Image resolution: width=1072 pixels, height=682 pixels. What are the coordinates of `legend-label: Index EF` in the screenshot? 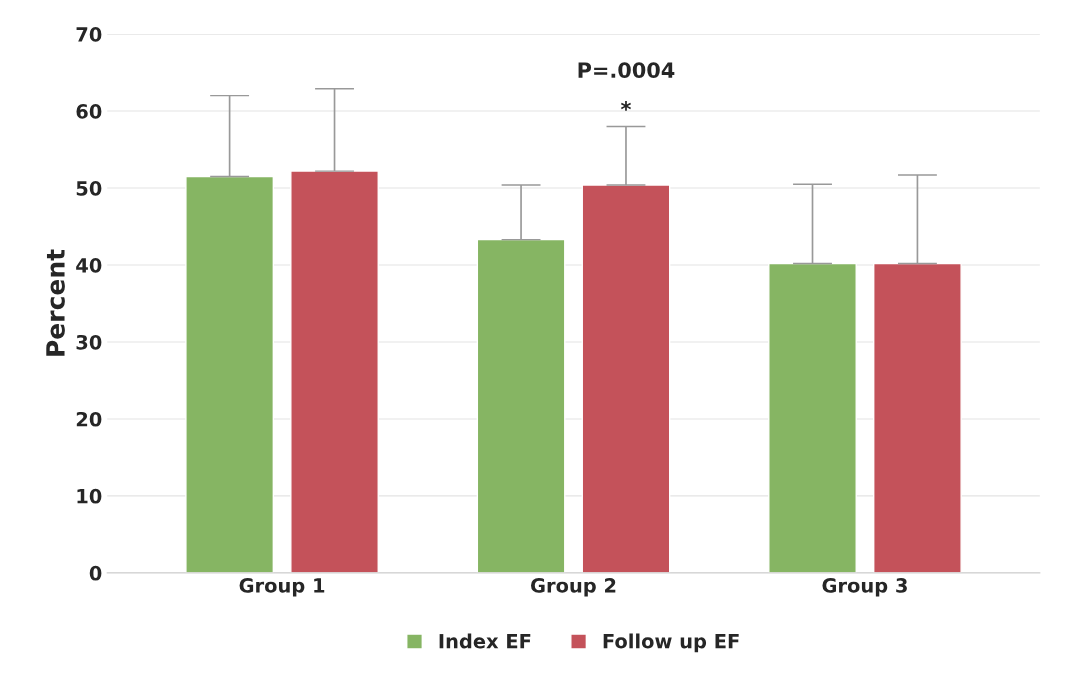 It's located at (485, 641).